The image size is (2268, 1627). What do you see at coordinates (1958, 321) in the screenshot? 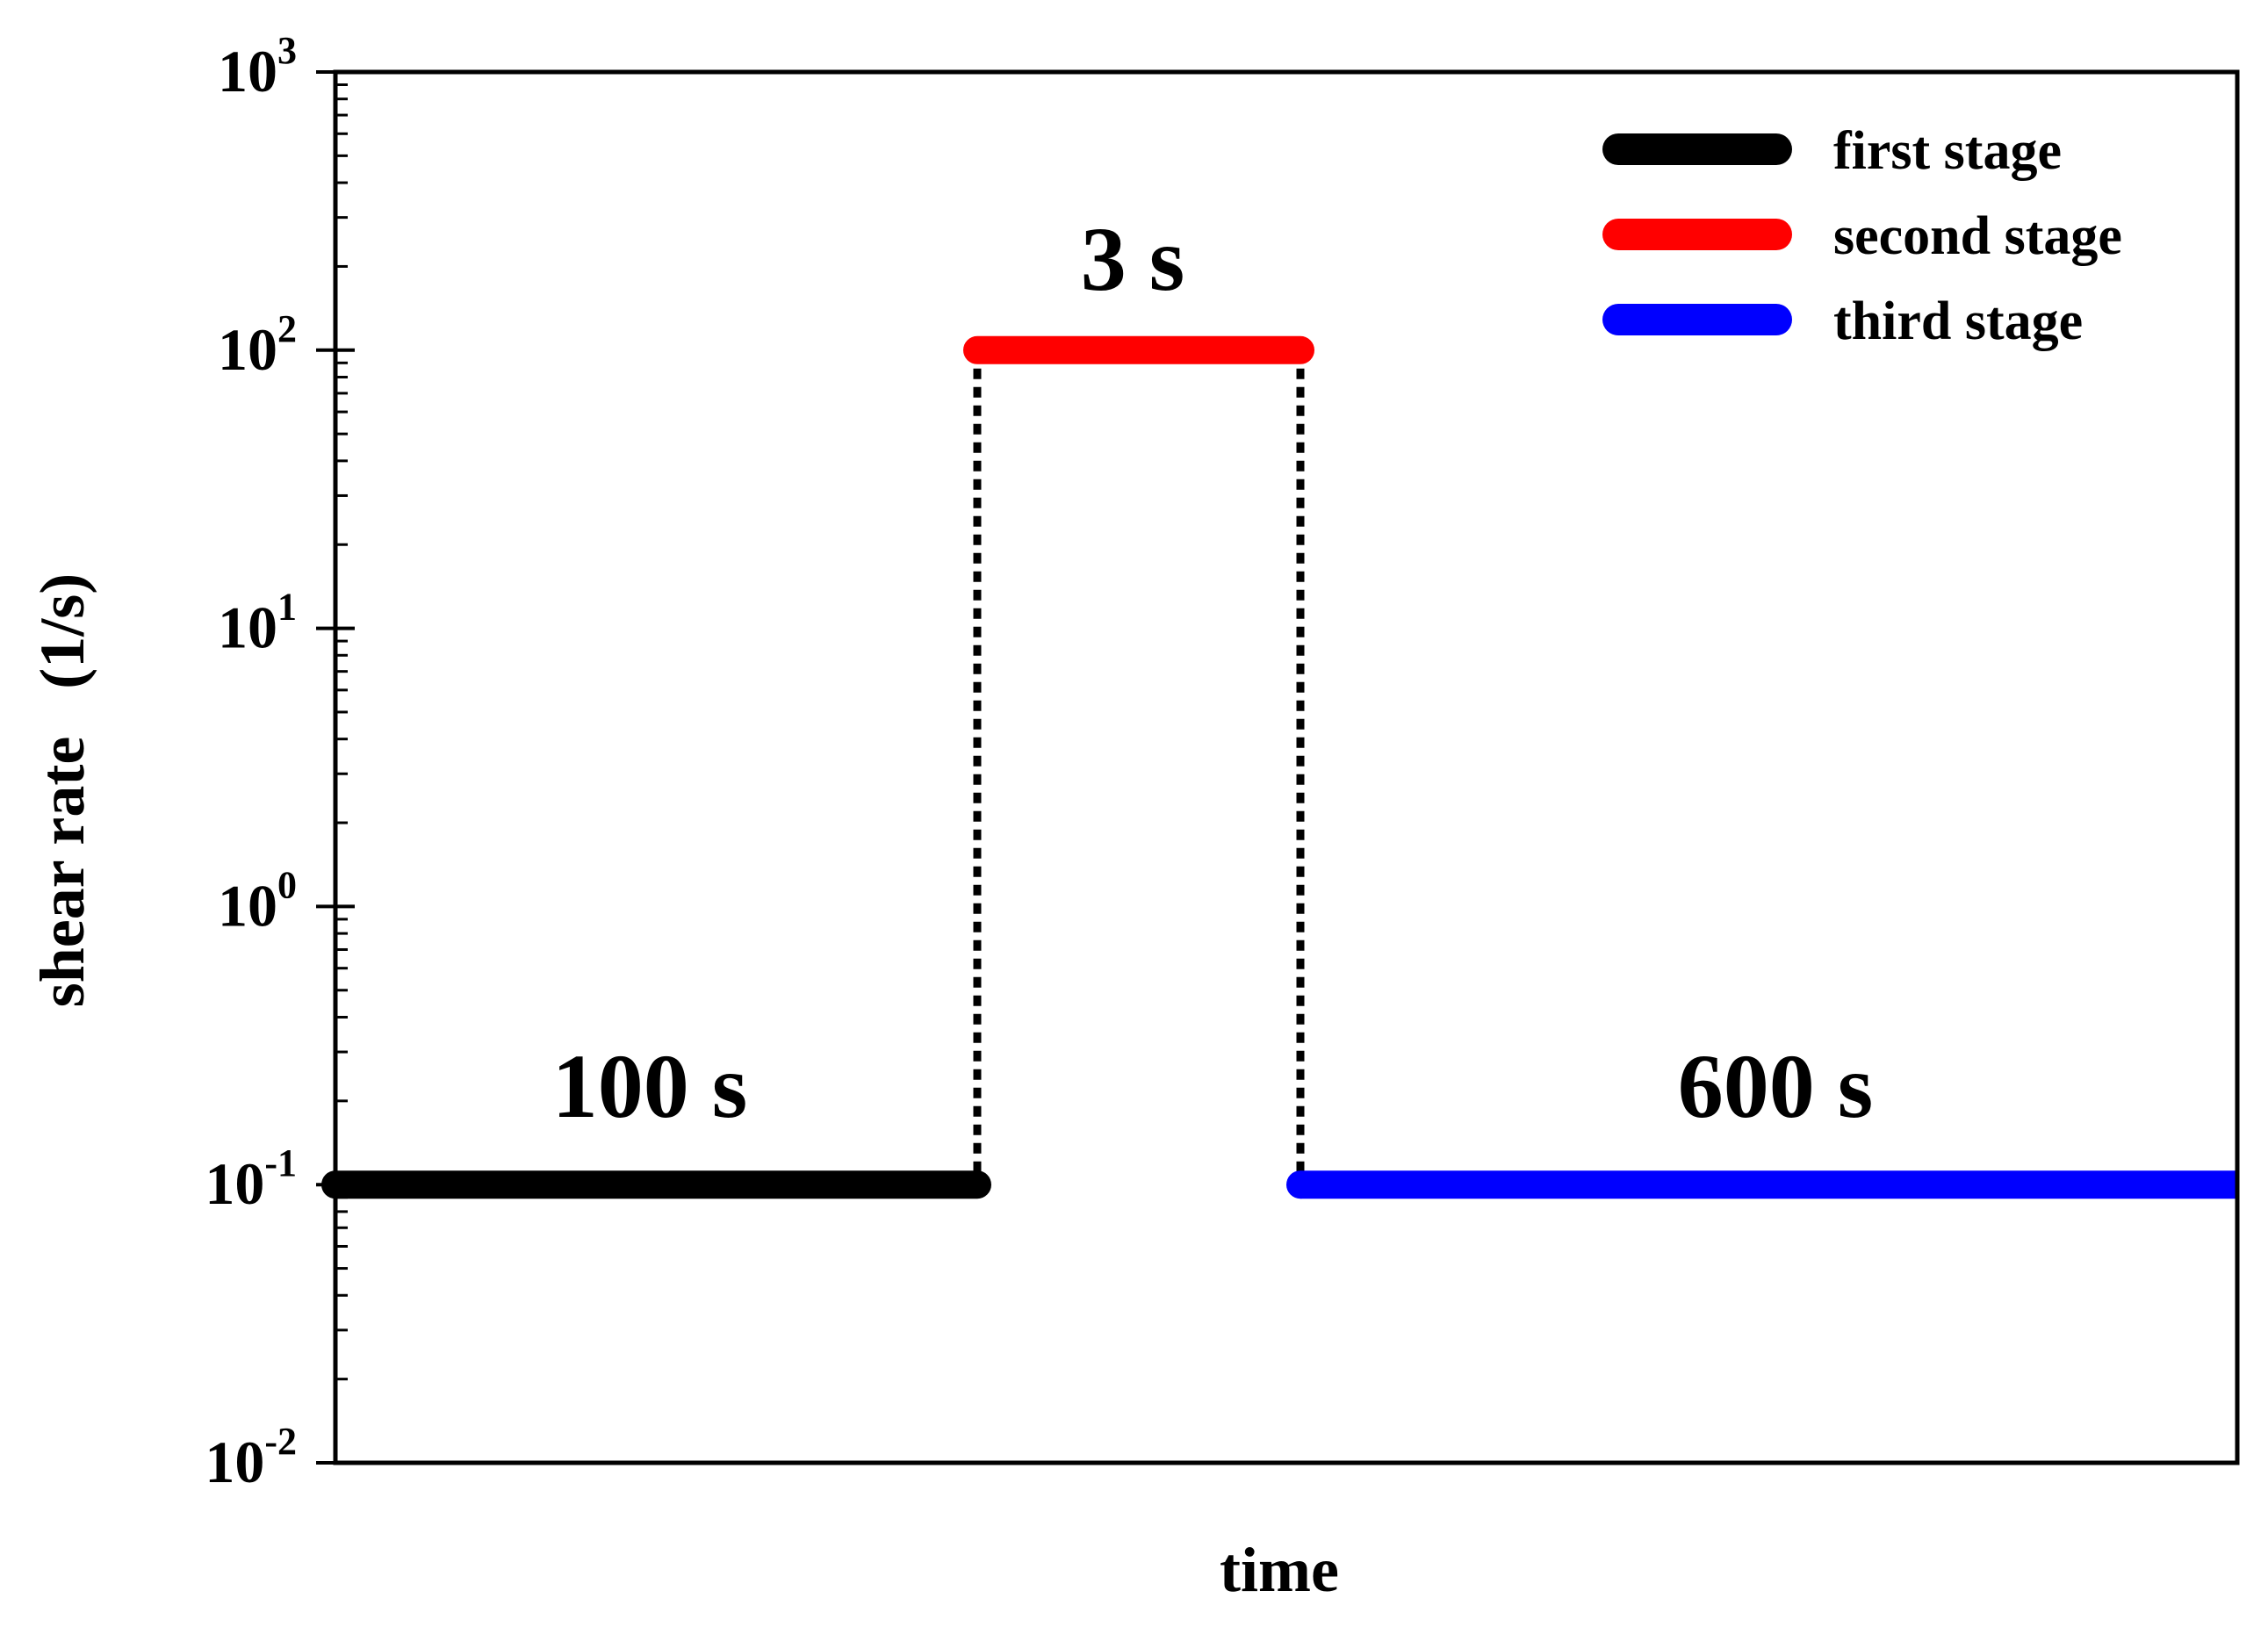
I see `legend-label: third stage` at bounding box center [1958, 321].